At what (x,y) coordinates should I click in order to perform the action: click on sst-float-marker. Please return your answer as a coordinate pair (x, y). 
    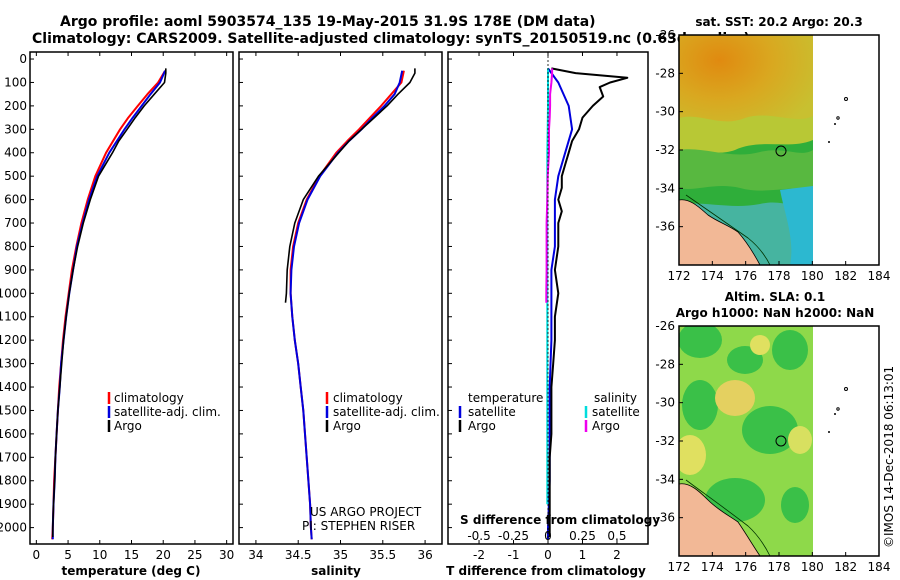
    Looking at the image, I should click on (781, 151).